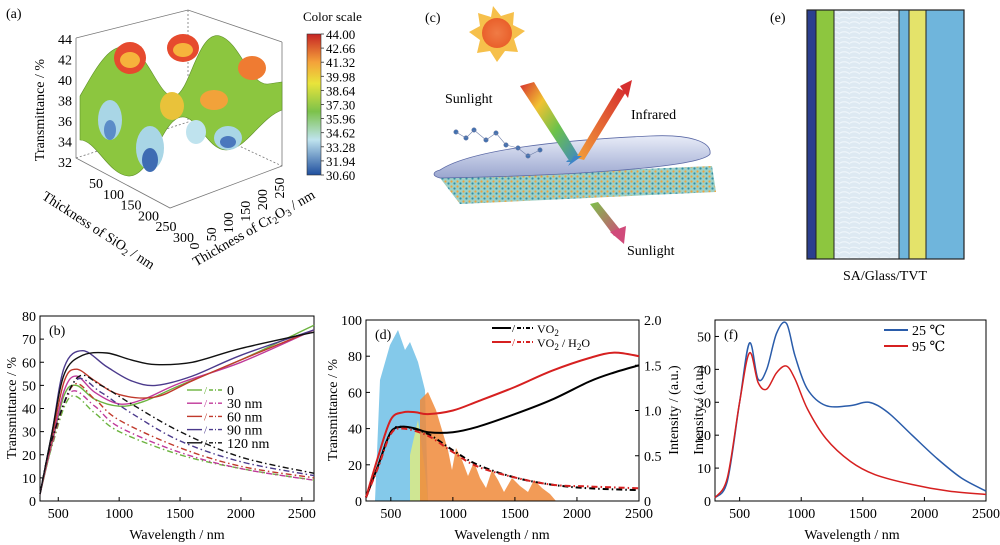  What do you see at coordinates (340, 76) in the screenshot?
I see `colorbar-tick-label: 39.98` at bounding box center [340, 76].